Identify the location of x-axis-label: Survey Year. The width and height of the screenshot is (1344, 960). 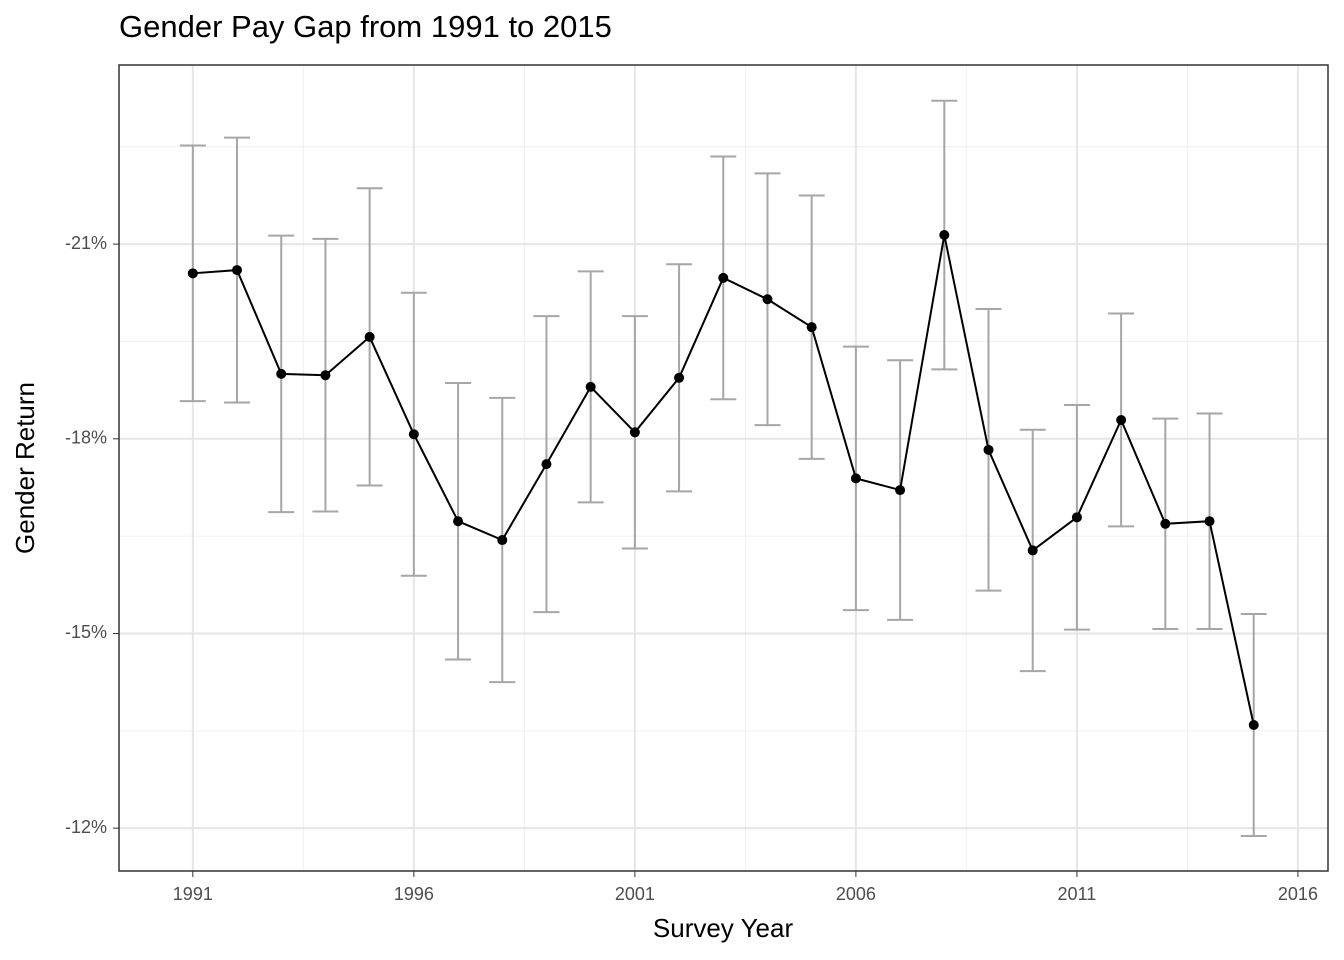
(723, 928).